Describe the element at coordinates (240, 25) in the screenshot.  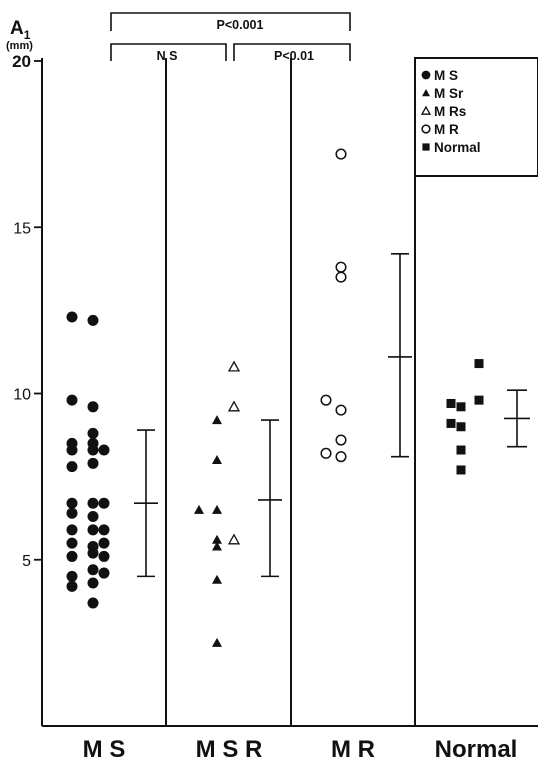
I see `significance-label-0: P<0.001` at that location.